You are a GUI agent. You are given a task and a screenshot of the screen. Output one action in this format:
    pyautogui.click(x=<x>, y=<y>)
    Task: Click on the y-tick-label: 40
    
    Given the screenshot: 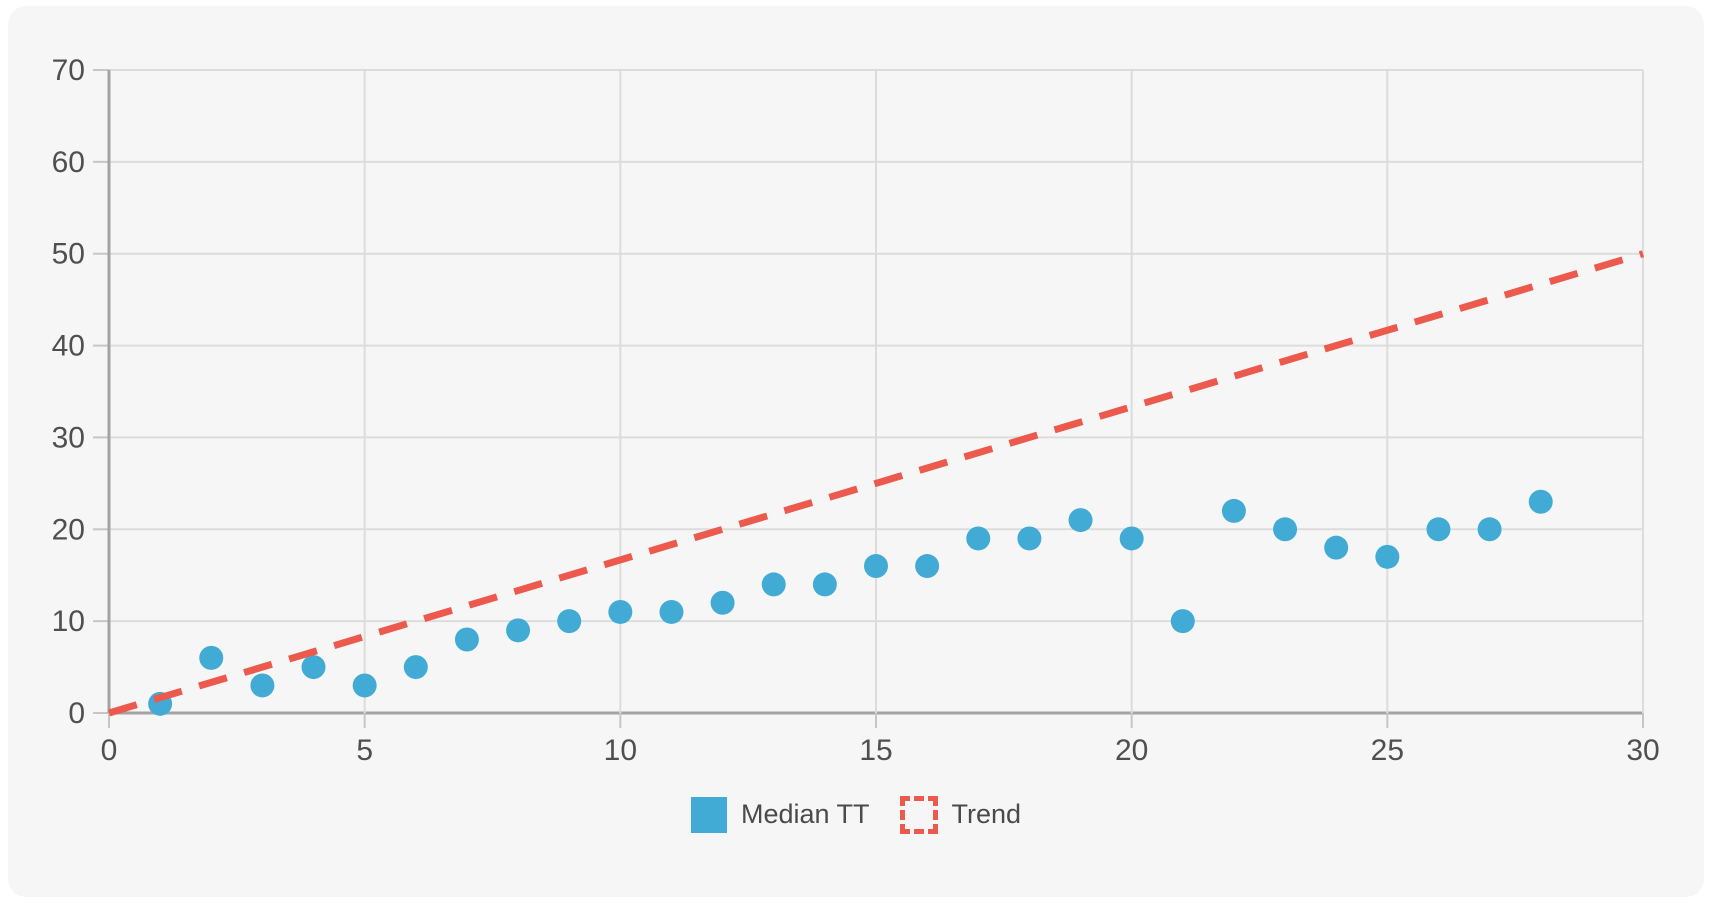 What is the action you would take?
    pyautogui.click(x=68, y=346)
    